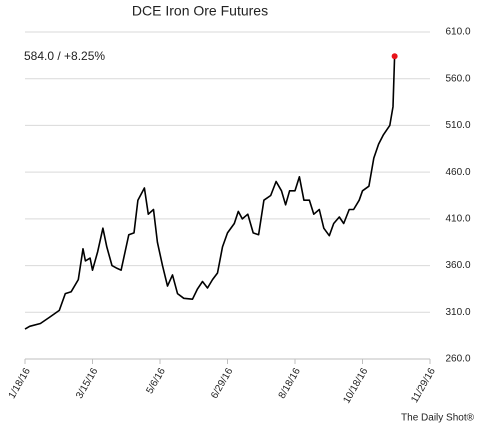 This screenshot has height=429, width=477. I want to click on y-tick-label: 460.0, so click(457, 172).